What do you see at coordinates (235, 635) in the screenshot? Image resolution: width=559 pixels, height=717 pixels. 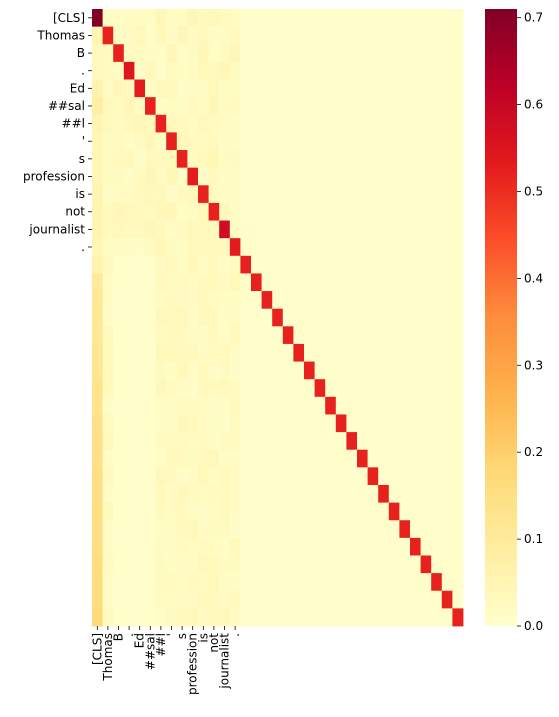 I see `x-tick-label: .` at bounding box center [235, 635].